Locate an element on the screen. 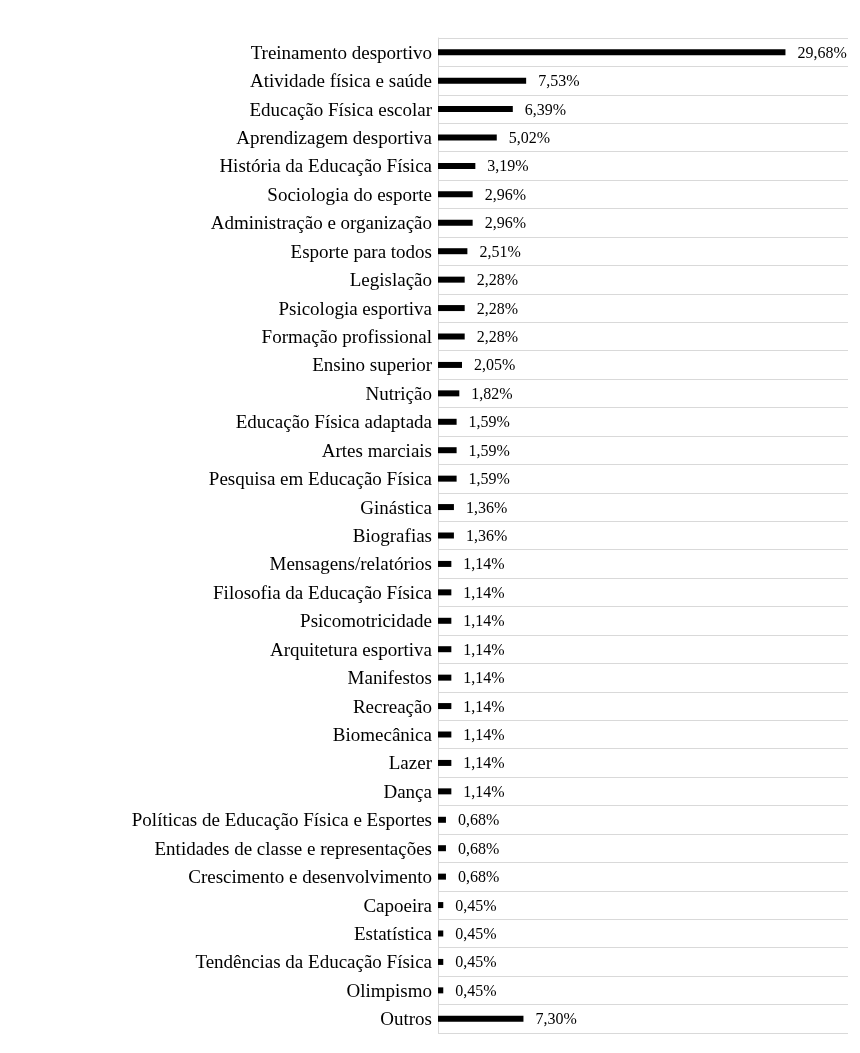  data-label: 1,82% is located at coordinates (492, 393).